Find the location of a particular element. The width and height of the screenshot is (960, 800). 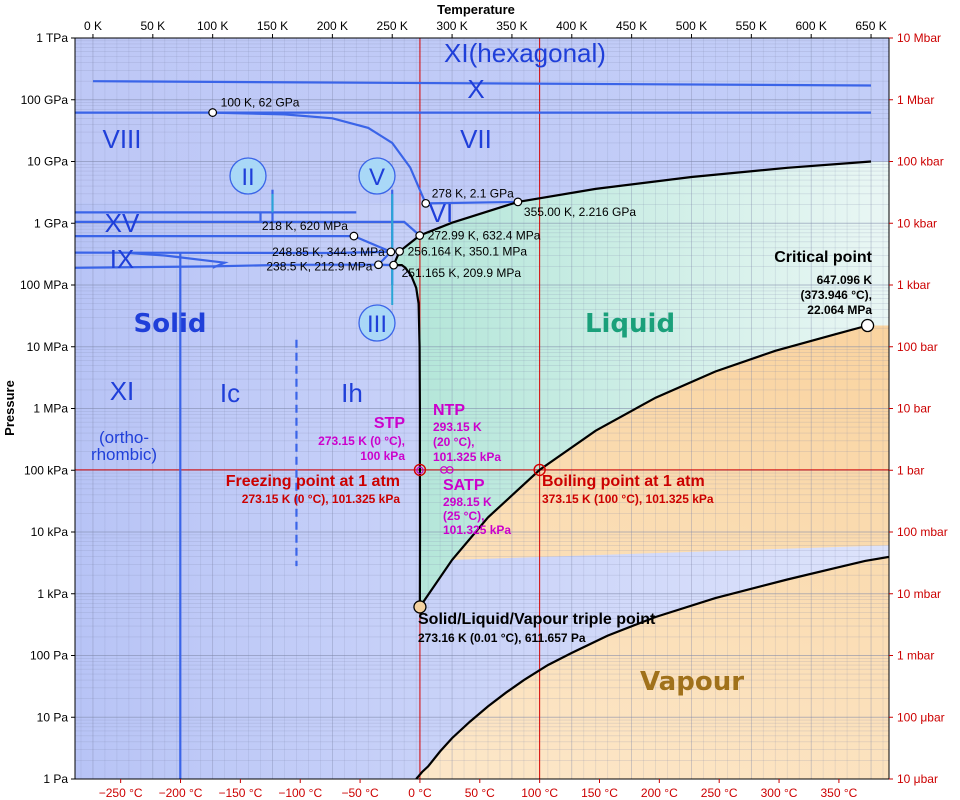

right-tick-label: 10 kbar is located at coordinates (917, 223).